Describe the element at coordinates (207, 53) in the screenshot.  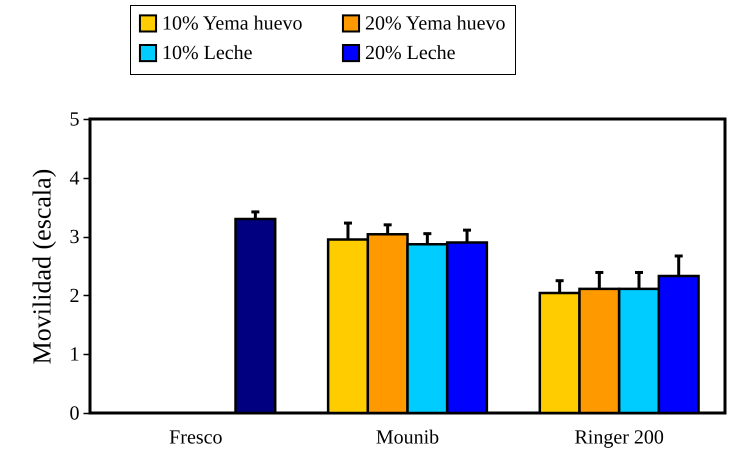
I see `legend-label: 10% Leche` at that location.